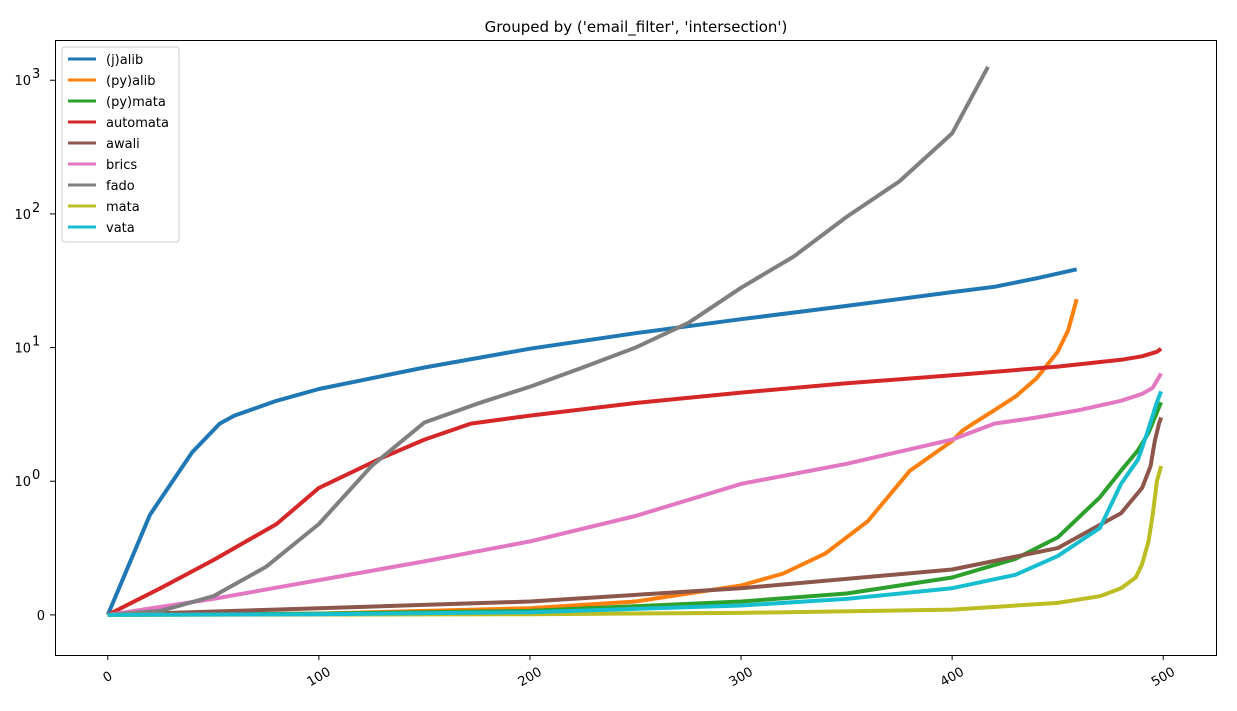 This screenshot has width=1237, height=711. What do you see at coordinates (123, 144) in the screenshot?
I see `legend-label: awali` at bounding box center [123, 144].